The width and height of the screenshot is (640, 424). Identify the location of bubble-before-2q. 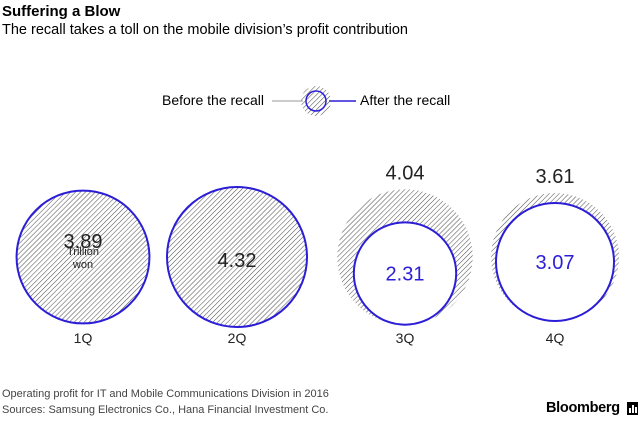
(237, 257).